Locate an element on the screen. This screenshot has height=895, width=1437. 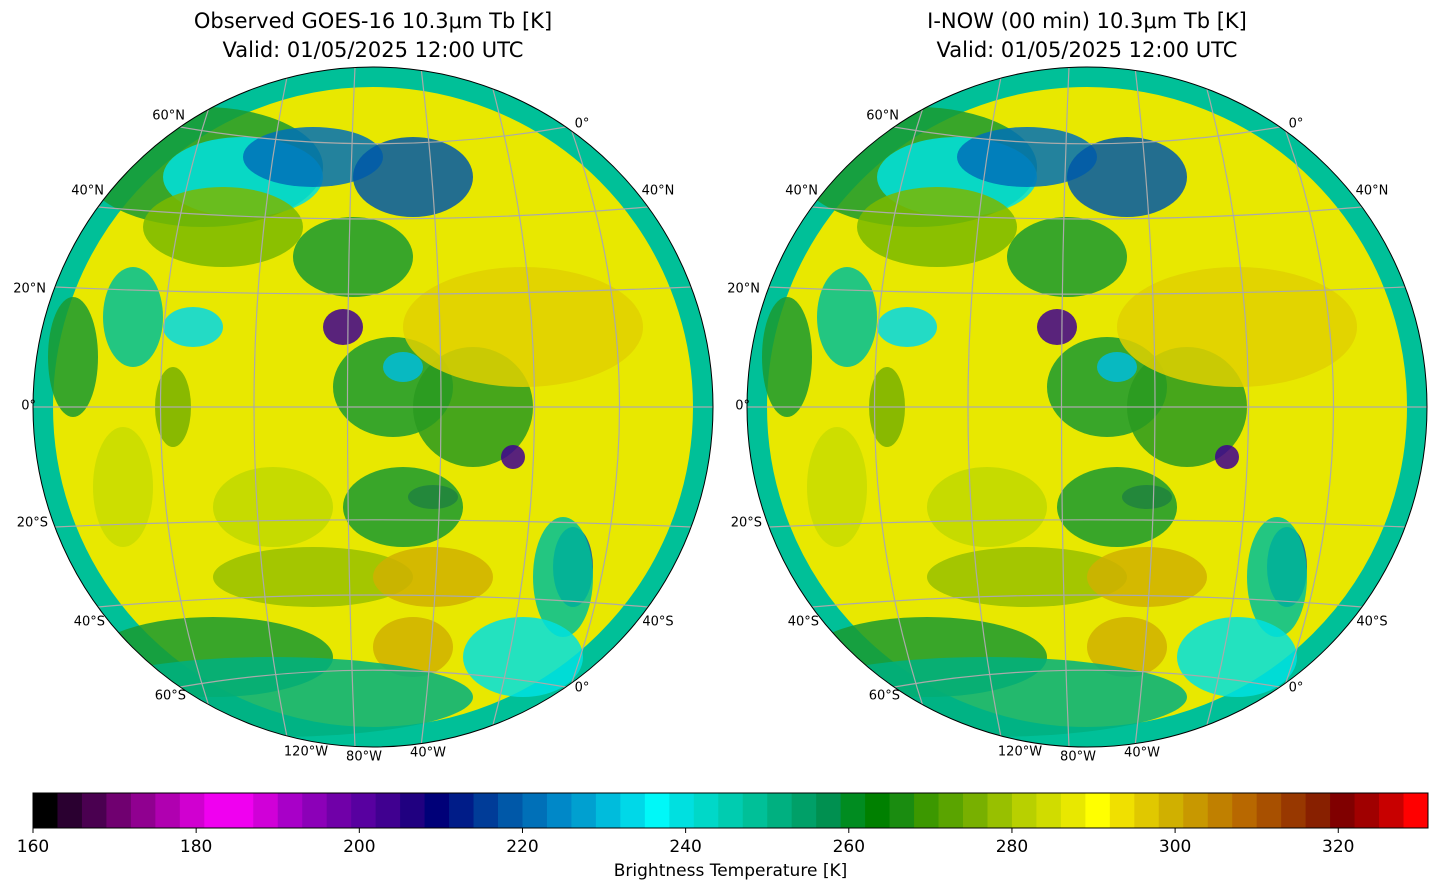
tick-label: 180 is located at coordinates (196, 847).